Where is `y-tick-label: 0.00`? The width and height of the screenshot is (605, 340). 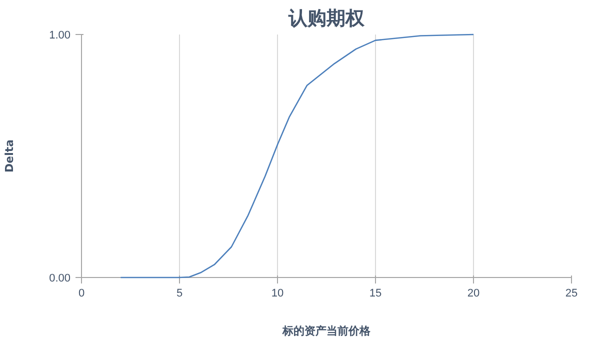
y-tick-label: 0.00 is located at coordinates (60, 278).